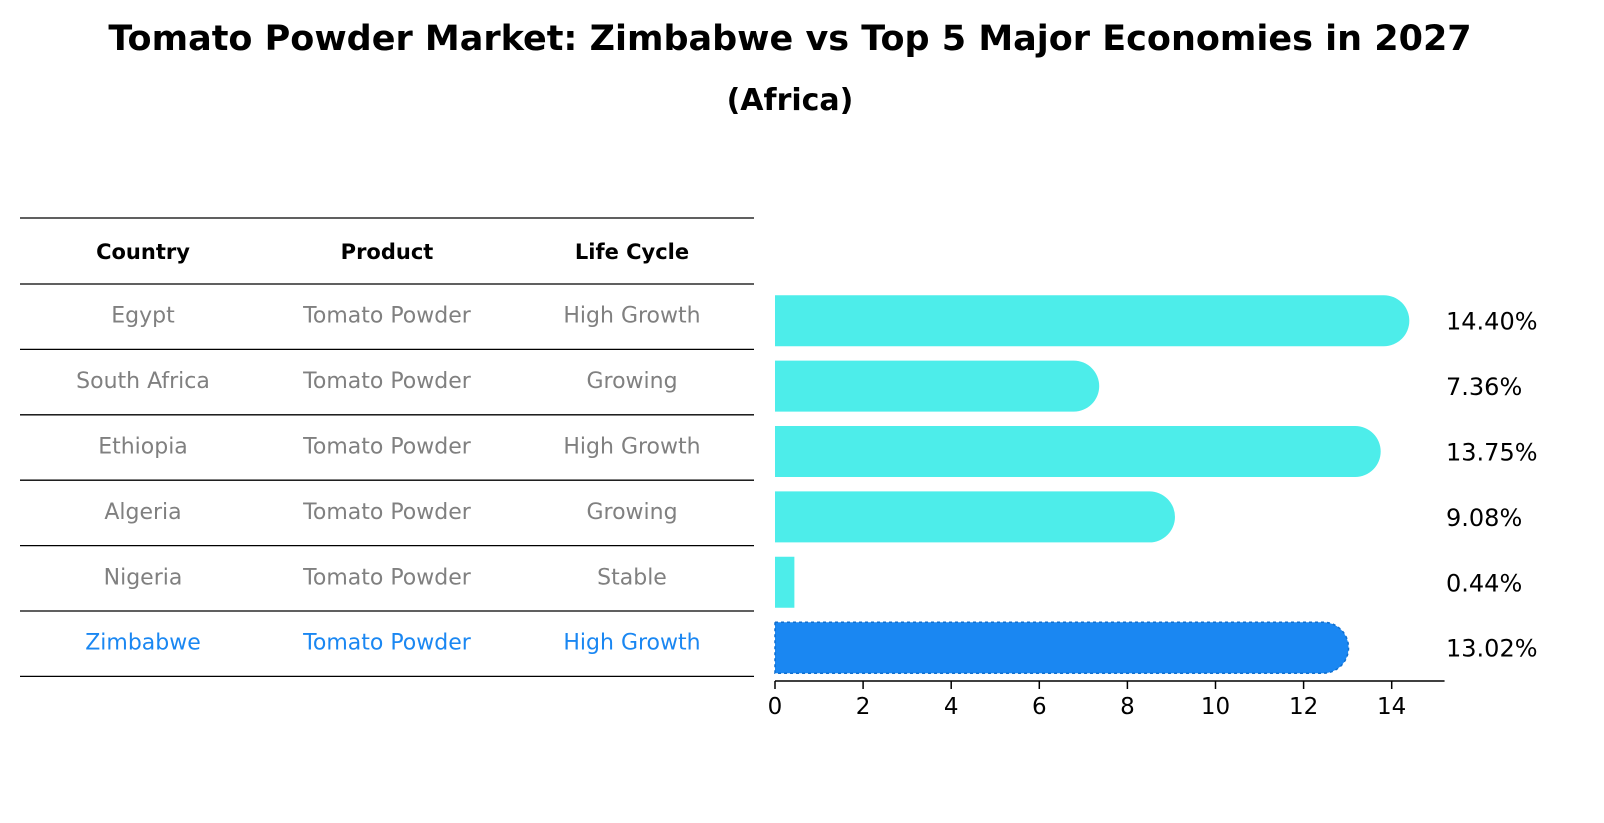 The height and width of the screenshot is (823, 1604). Describe the element at coordinates (143, 447) in the screenshot. I see `table-cell-country: Ethiopia` at that location.